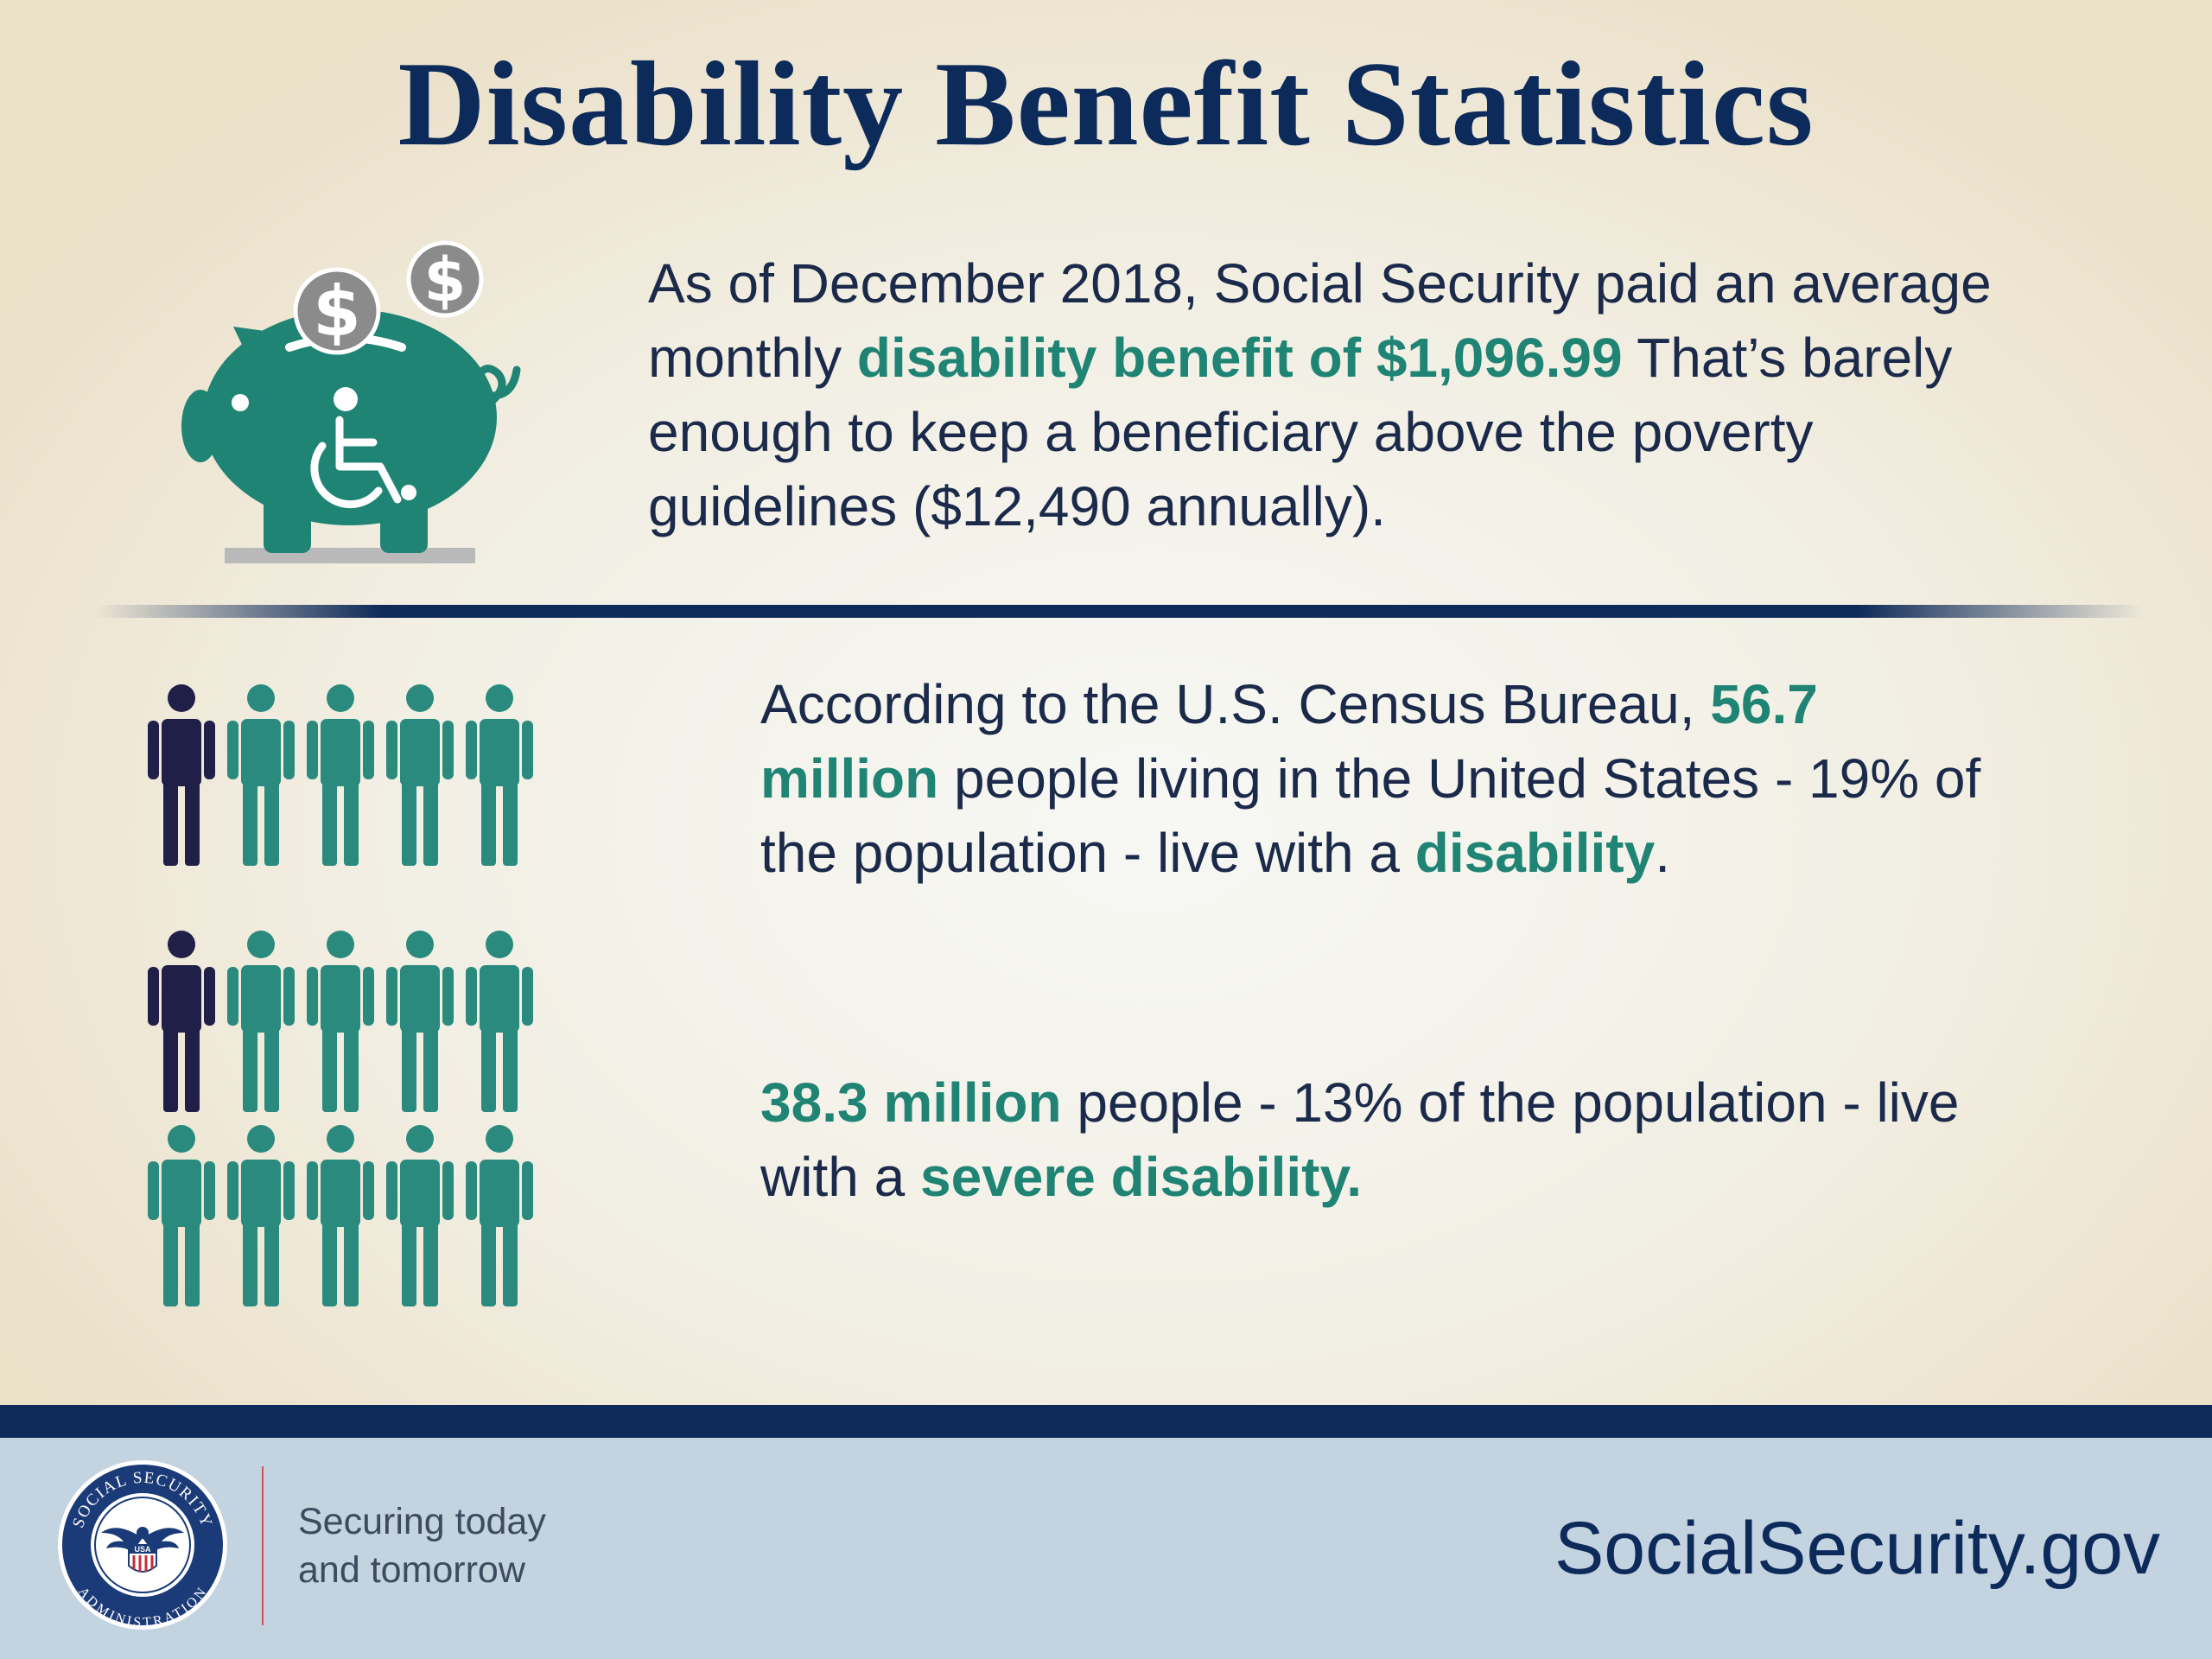 Image resolution: width=2212 pixels, height=1659 pixels. I want to click on footer-divider, so click(263, 1545).